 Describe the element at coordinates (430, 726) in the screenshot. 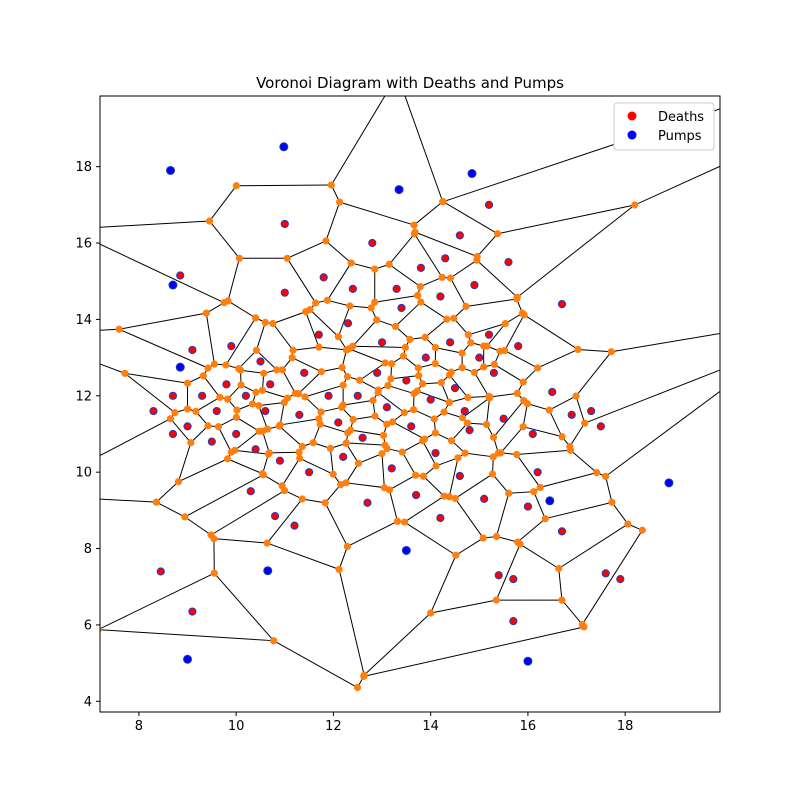

I see `x-tick-label: 14` at that location.